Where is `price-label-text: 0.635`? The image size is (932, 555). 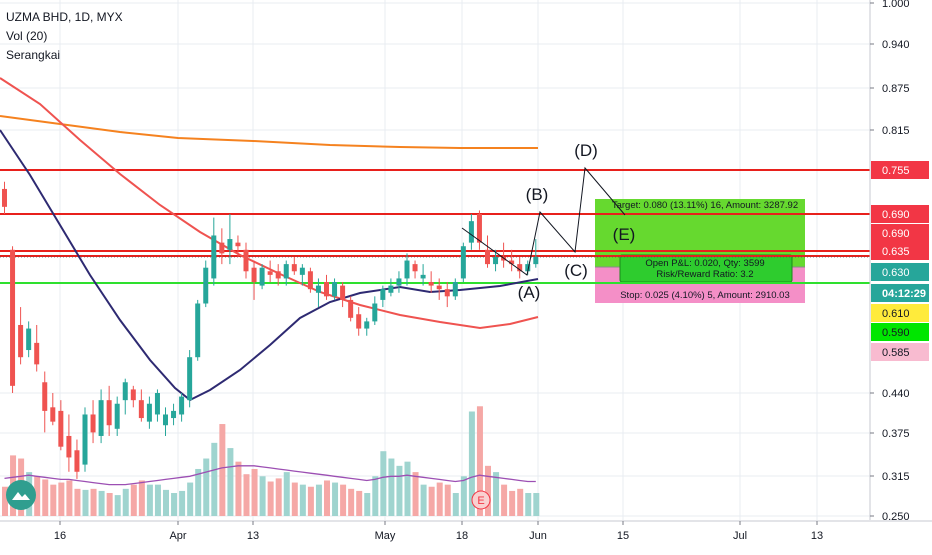
price-label-text: 0.635 is located at coordinates (896, 252).